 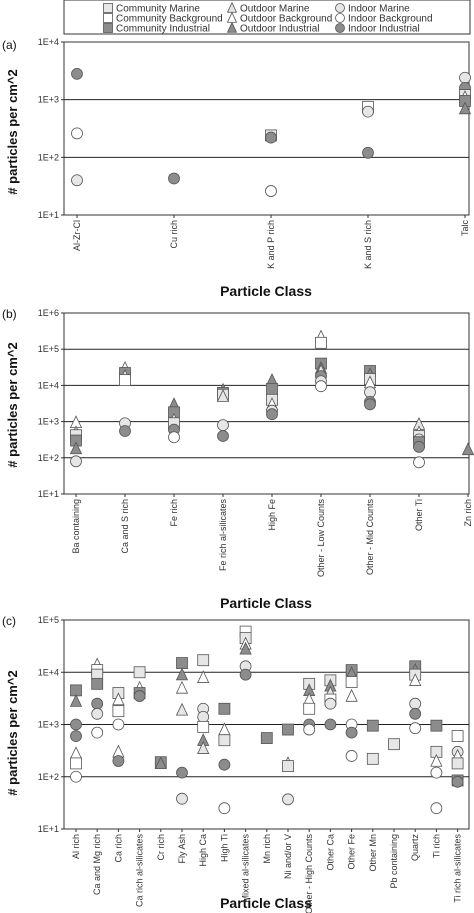 I want to click on y-tick-label: 1E+6, so click(x=48, y=313).